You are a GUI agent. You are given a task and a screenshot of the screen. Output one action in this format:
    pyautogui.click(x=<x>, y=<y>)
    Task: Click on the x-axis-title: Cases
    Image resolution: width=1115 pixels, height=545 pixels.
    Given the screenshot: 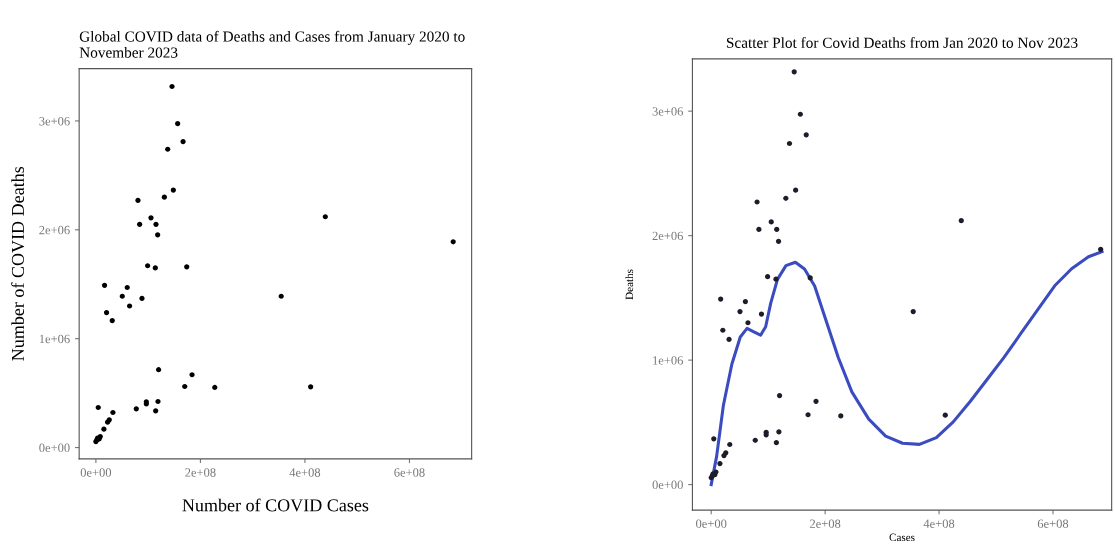 What is the action you would take?
    pyautogui.click(x=902, y=537)
    